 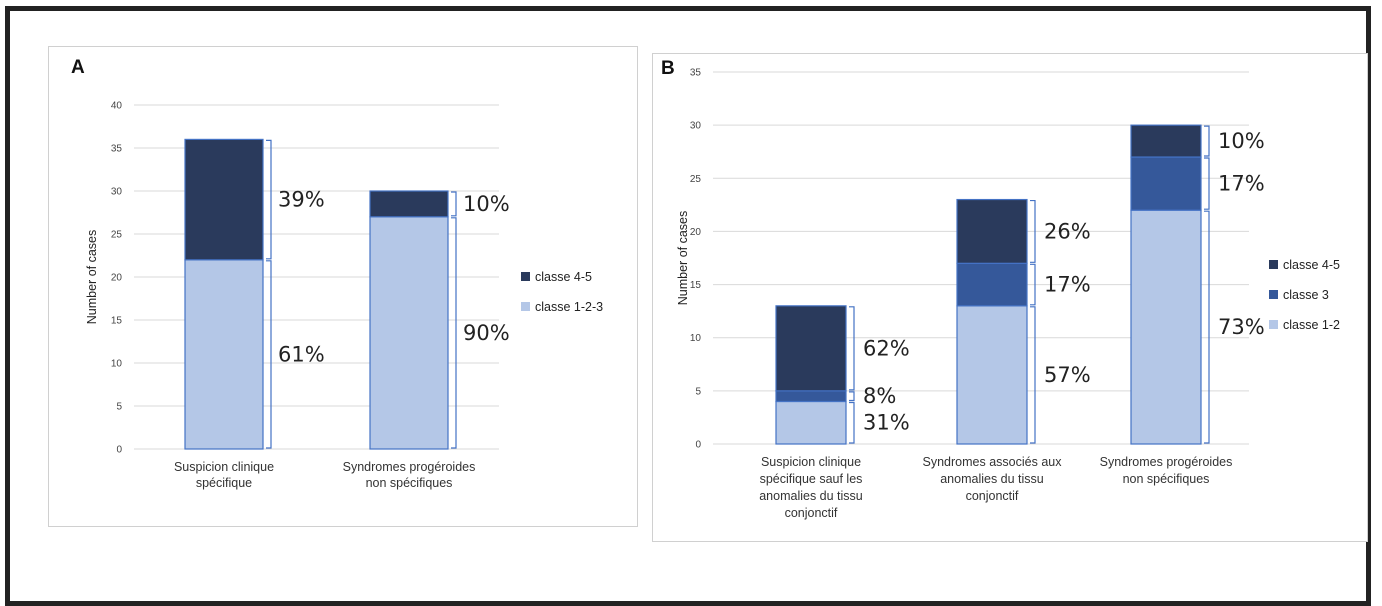 What do you see at coordinates (1067, 231) in the screenshot?
I see `data-label: 26%` at bounding box center [1067, 231].